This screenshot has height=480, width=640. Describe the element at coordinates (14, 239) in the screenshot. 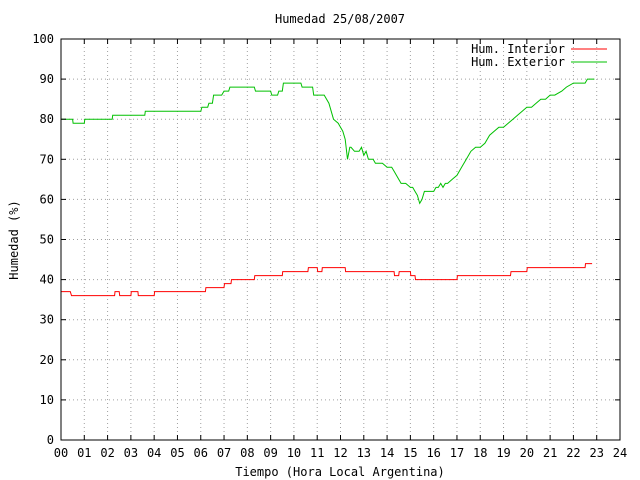

I see `y-axis-label: Humedad (%)` at that location.